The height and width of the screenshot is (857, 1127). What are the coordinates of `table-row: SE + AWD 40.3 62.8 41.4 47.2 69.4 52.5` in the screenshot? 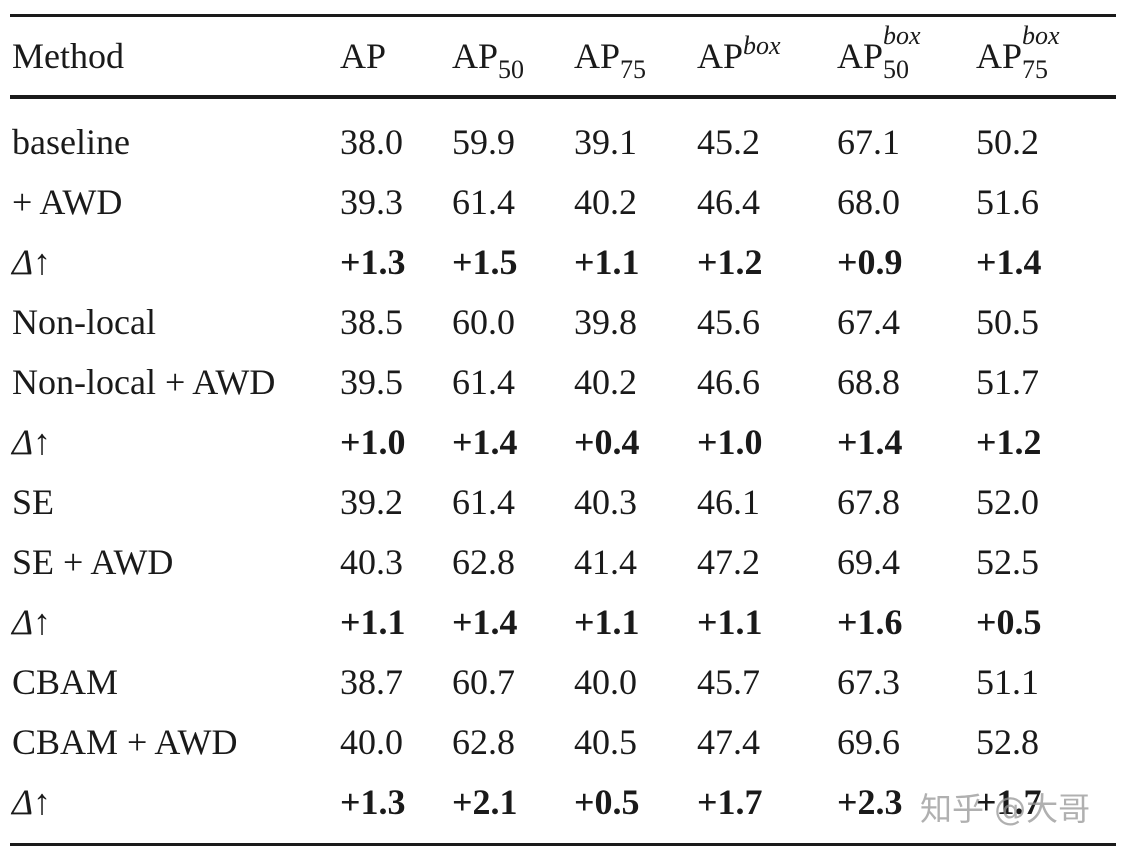 It's located at (563, 563).